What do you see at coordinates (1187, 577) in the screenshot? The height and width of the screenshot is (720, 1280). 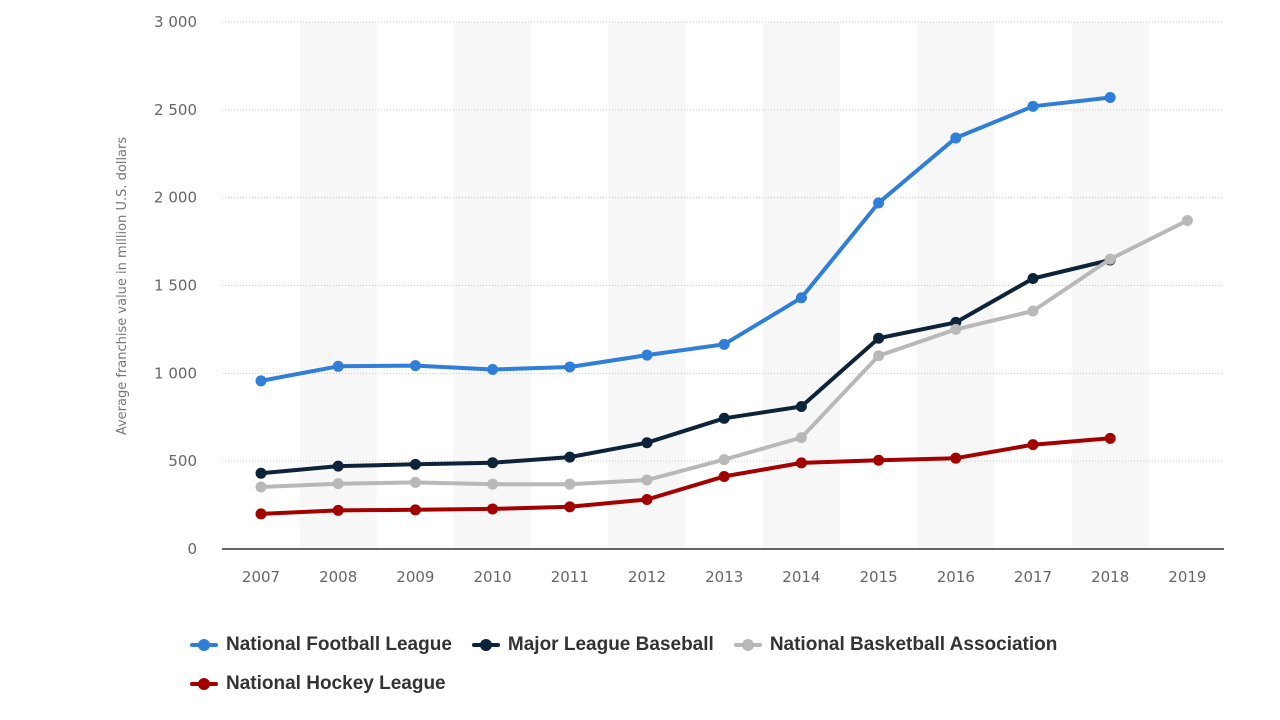 I see `x-tick-label: 2019` at bounding box center [1187, 577].